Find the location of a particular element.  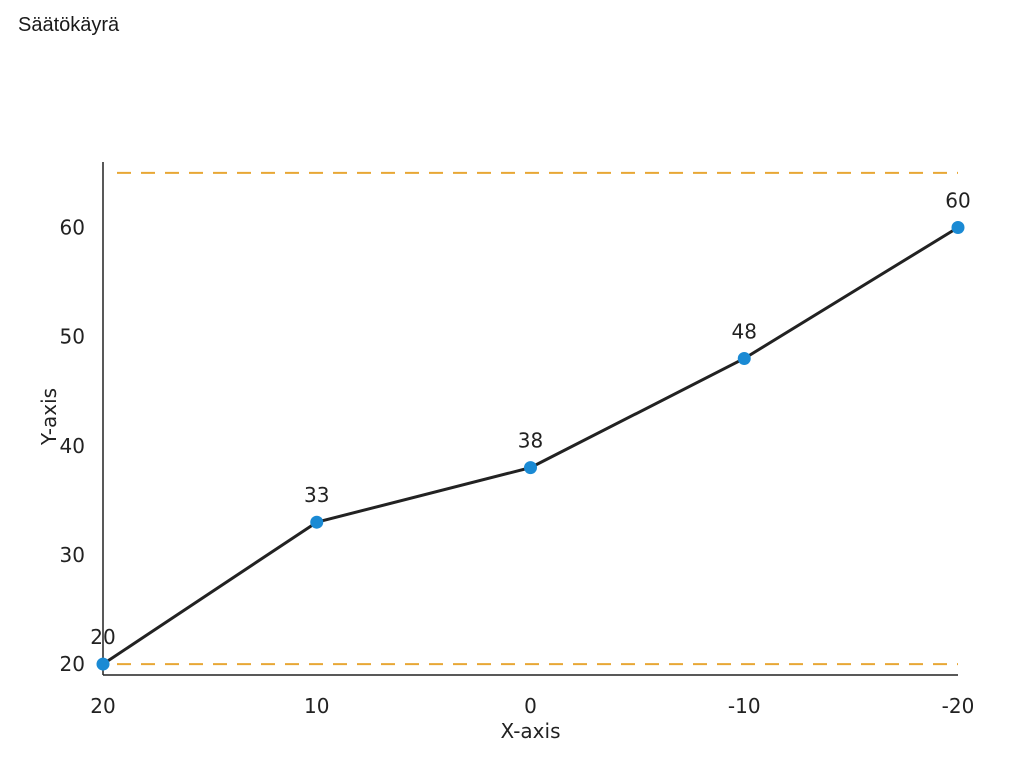

y-tick-label: 40 is located at coordinates (72, 446).